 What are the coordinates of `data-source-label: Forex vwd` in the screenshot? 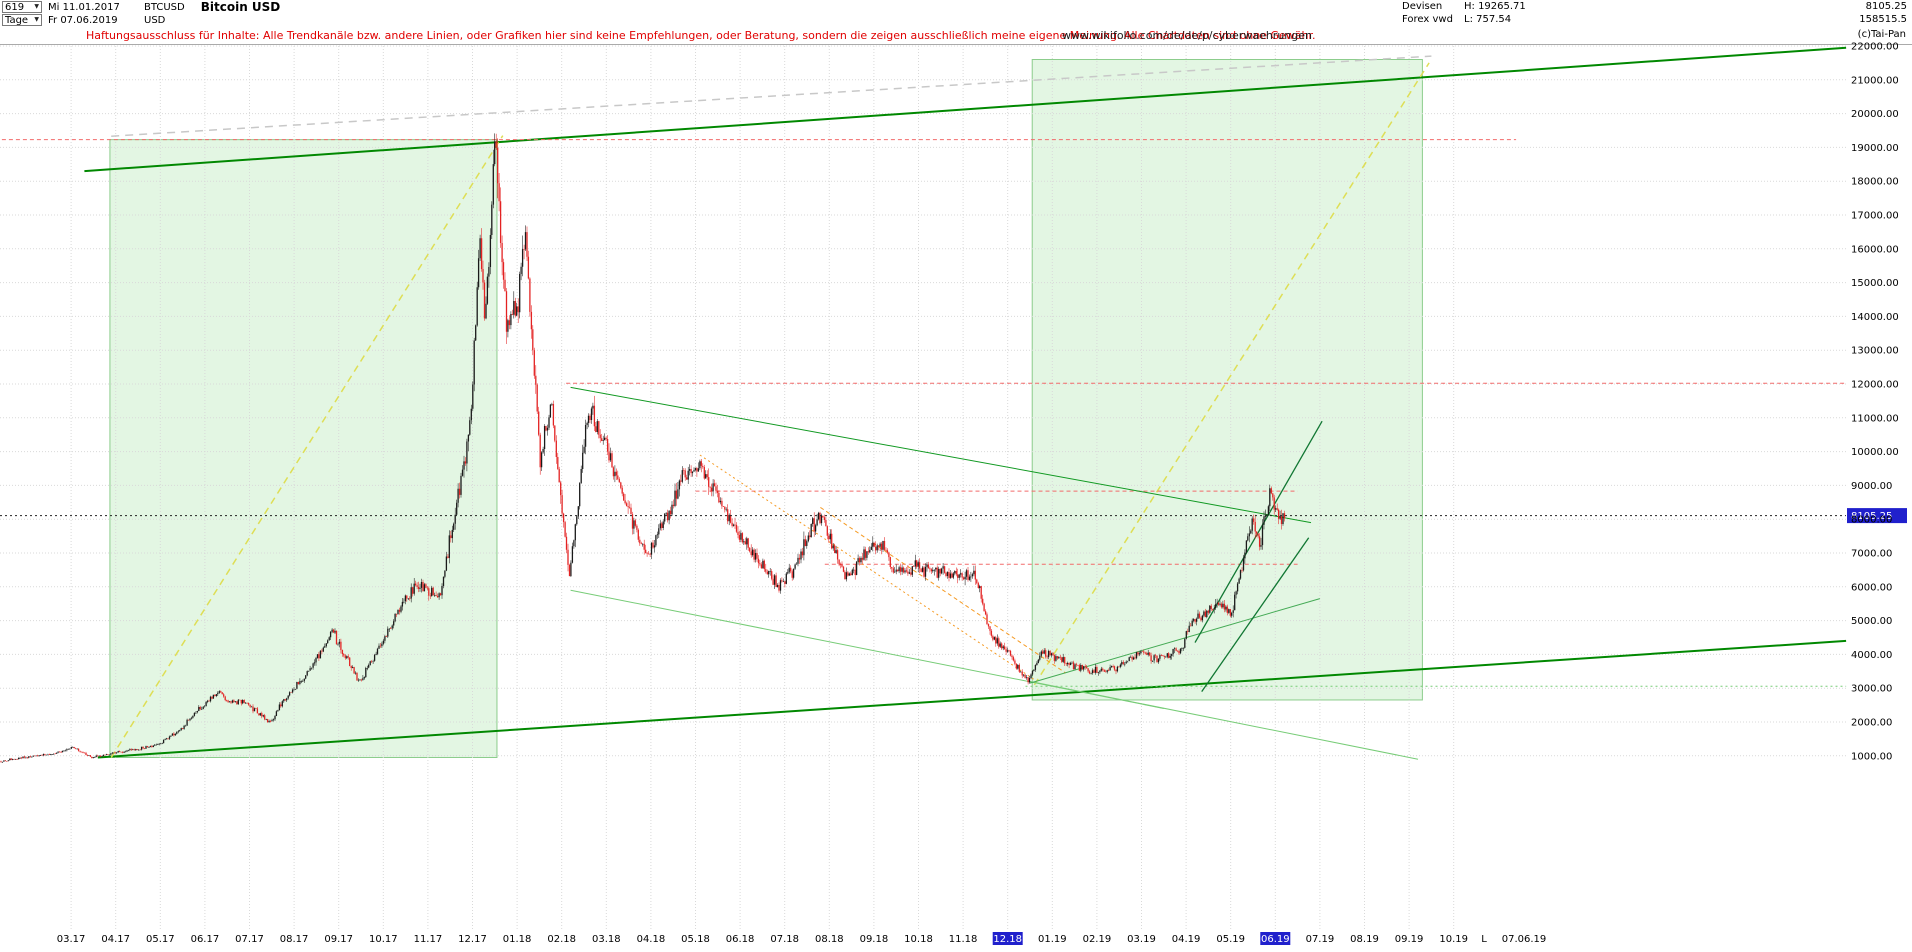 It's located at (1427, 19).